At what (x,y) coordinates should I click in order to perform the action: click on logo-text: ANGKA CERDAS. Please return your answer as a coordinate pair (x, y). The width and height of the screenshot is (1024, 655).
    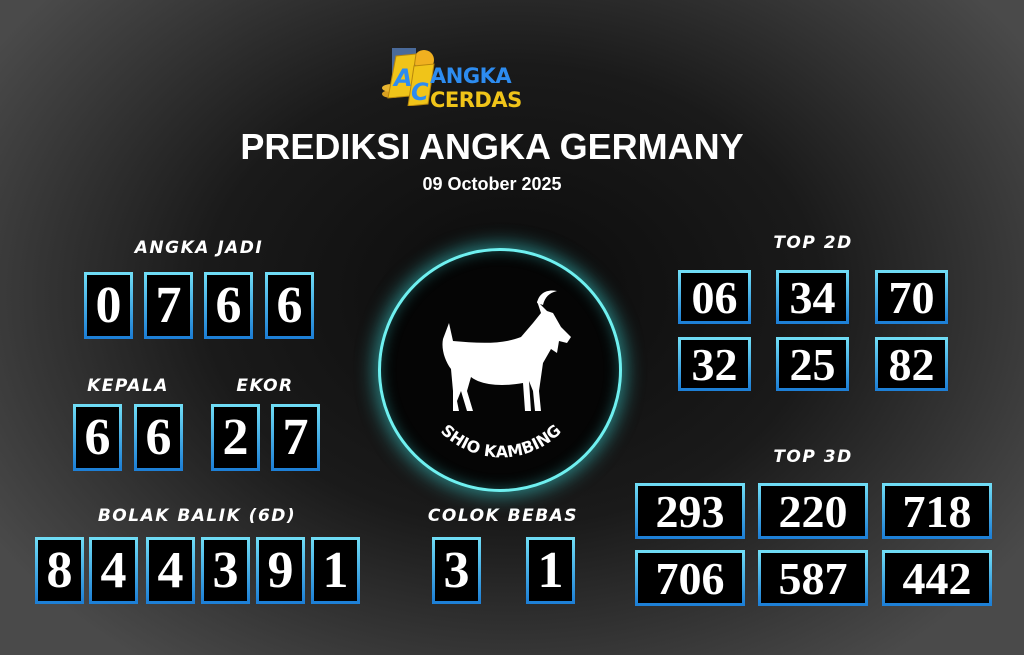
    Looking at the image, I should click on (516, 88).